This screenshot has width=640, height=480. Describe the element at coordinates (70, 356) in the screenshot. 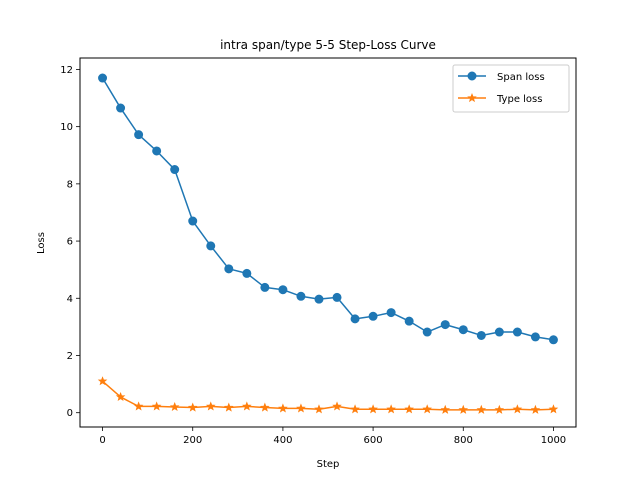

I see `y-tick-label: 2` at that location.